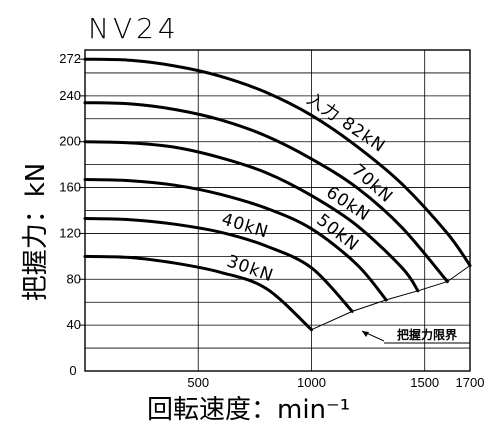 Image resolution: width=494 pixels, height=439 pixels. What do you see at coordinates (198, 382) in the screenshot?
I see `x-tick-label: 500` at bounding box center [198, 382].